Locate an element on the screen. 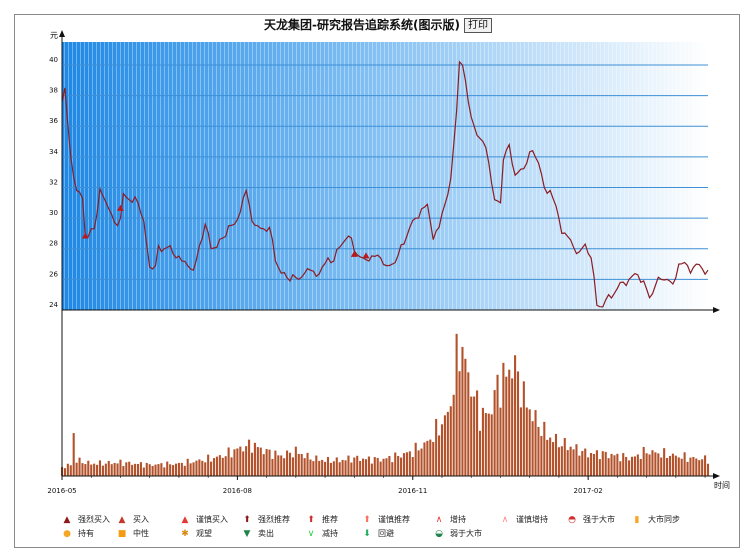  rating-marks is located at coordinates (225, 231).